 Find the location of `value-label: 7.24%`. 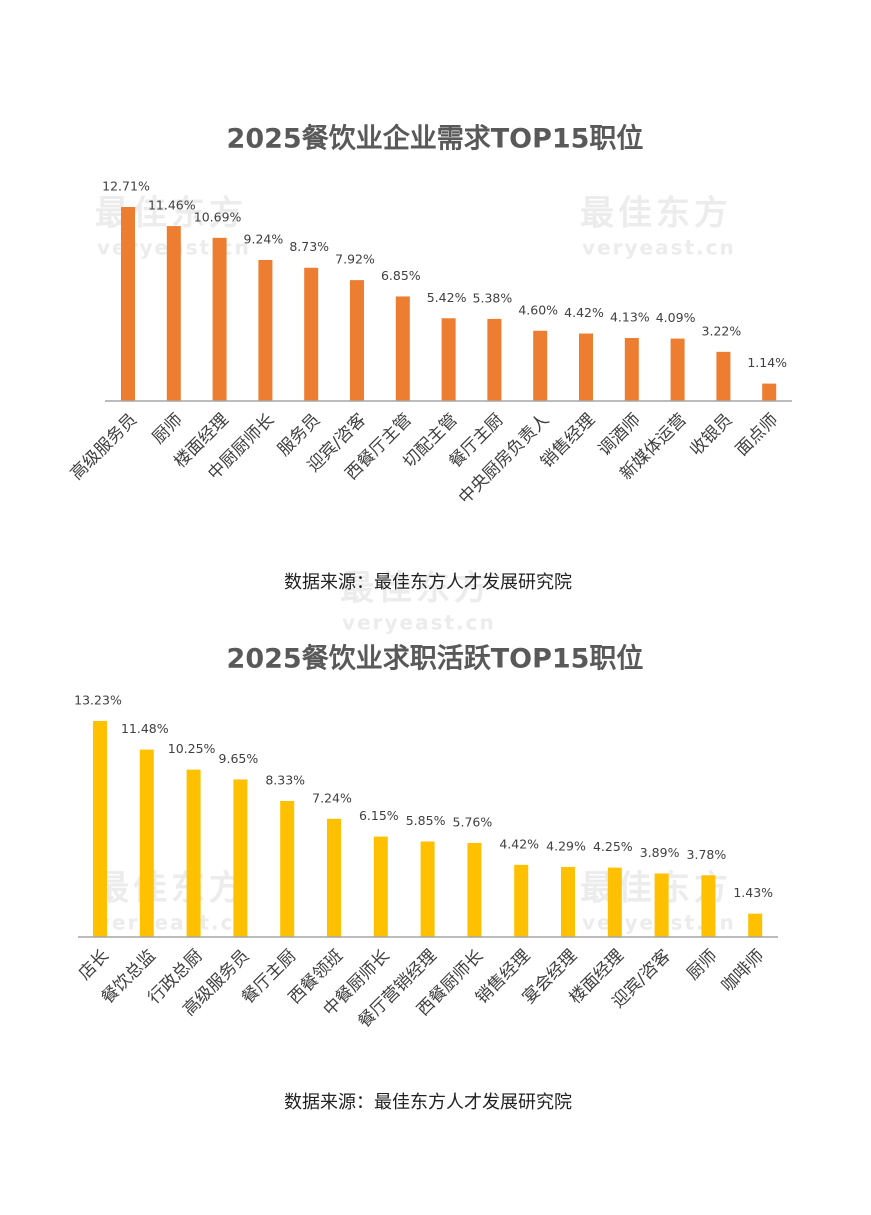

value-label: 7.24% is located at coordinates (332, 797).